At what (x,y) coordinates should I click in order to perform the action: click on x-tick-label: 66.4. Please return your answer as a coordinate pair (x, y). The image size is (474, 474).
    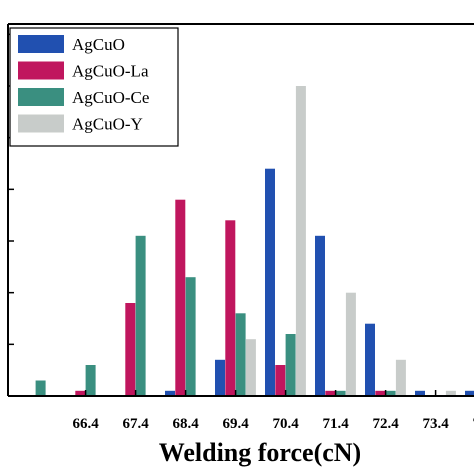
    Looking at the image, I should click on (85, 424).